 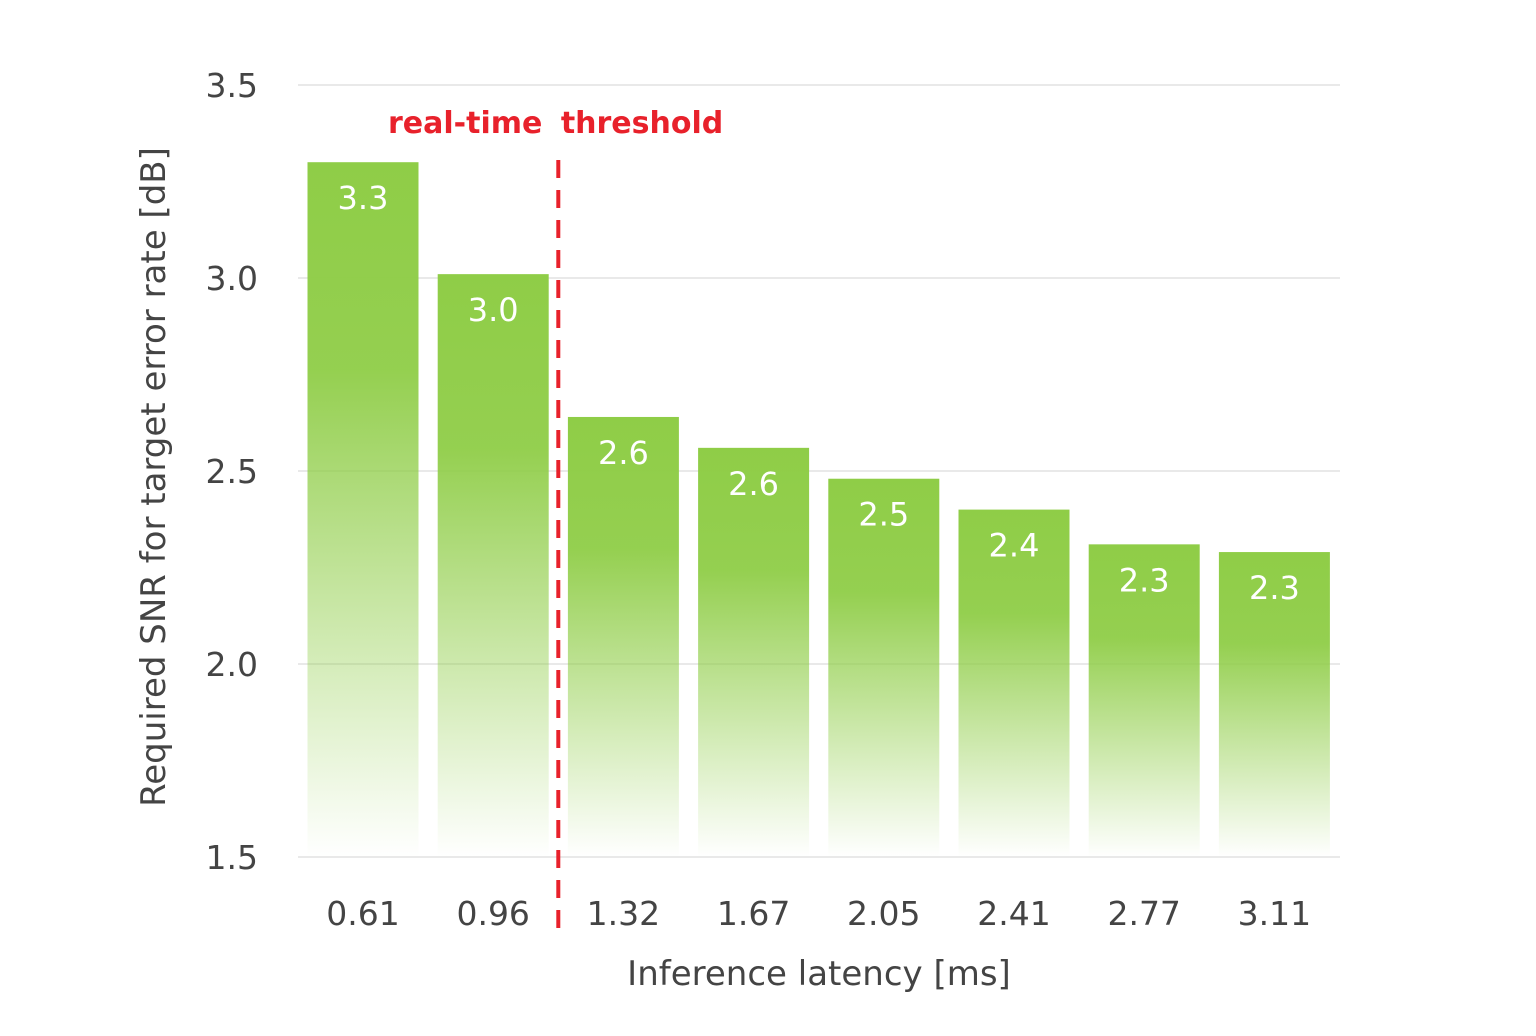 What do you see at coordinates (819, 974) in the screenshot?
I see `x-axis-title: Inference latency [ms]` at bounding box center [819, 974].